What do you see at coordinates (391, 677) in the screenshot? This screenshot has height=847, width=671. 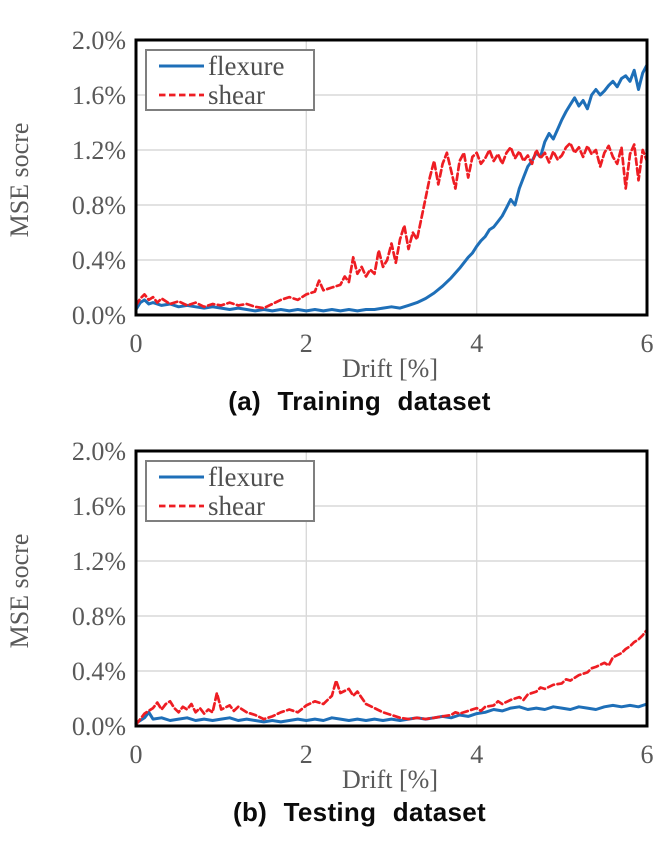 I see `shear-line` at bounding box center [391, 677].